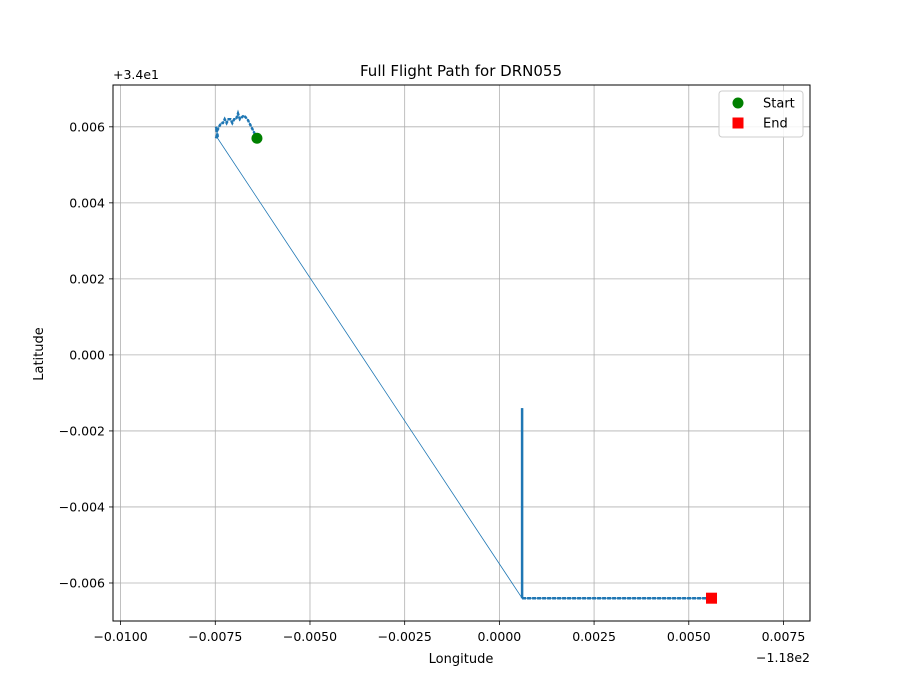 Image resolution: width=900 pixels, height=700 pixels. I want to click on legend-start-swatch, so click(738, 103).